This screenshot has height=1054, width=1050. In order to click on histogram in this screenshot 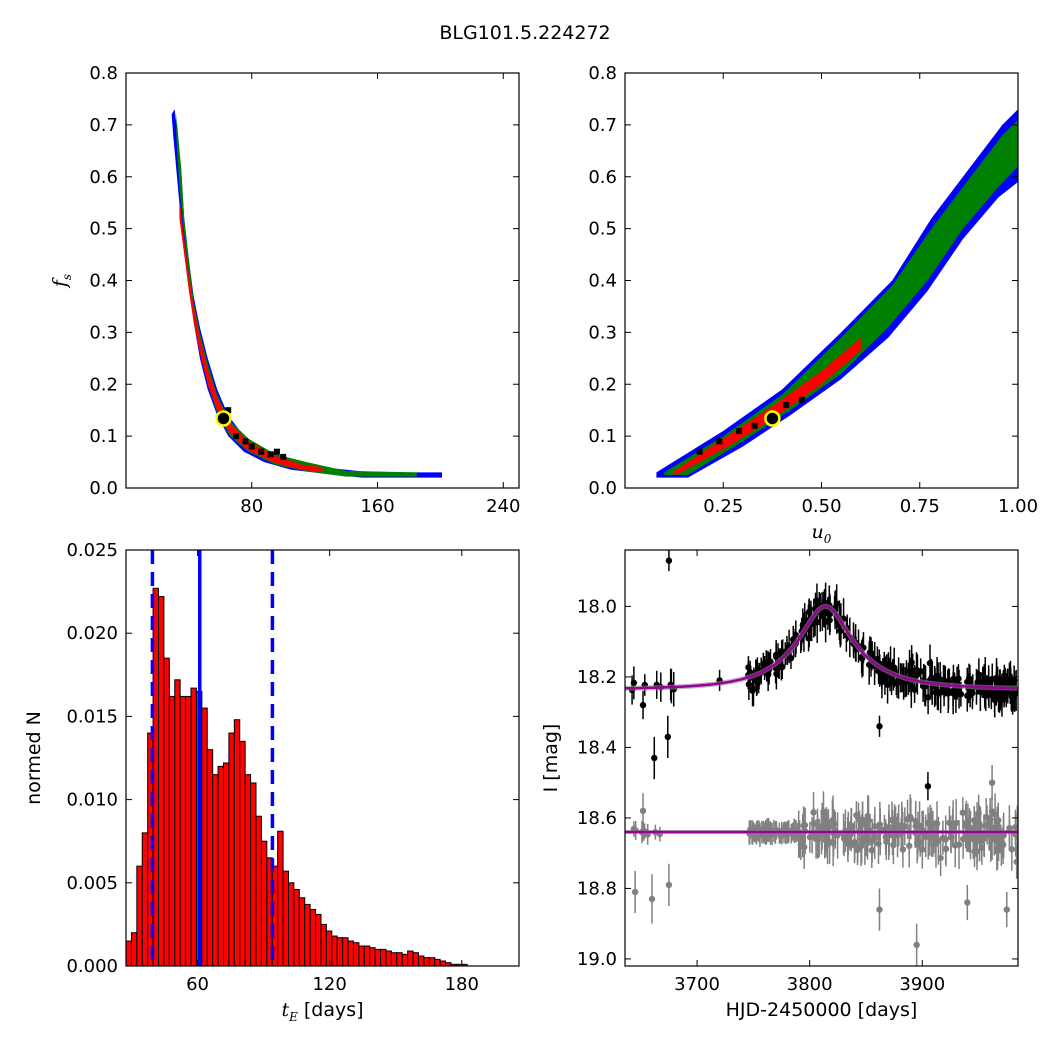, I will do `click(297, 758)`.